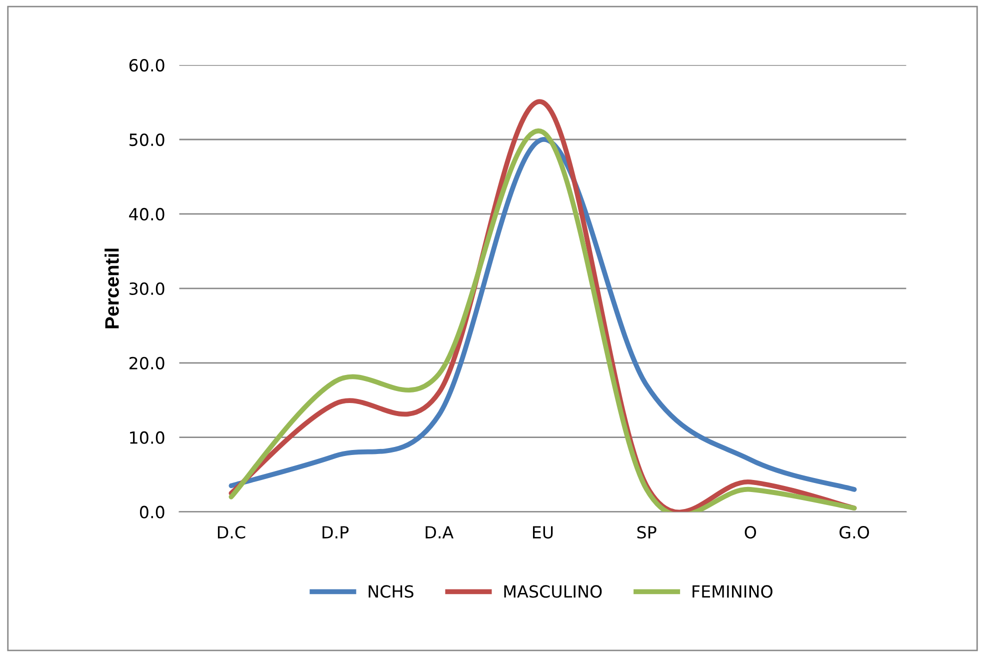 This screenshot has height=657, width=985. I want to click on x-tick-label: D.A, so click(440, 532).